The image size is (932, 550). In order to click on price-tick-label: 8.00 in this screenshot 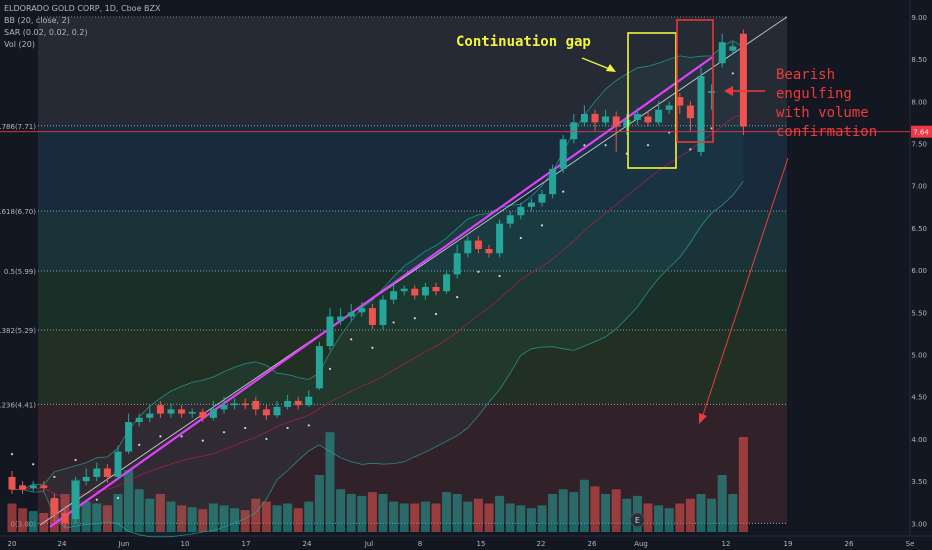, I will do `click(919, 102)`.